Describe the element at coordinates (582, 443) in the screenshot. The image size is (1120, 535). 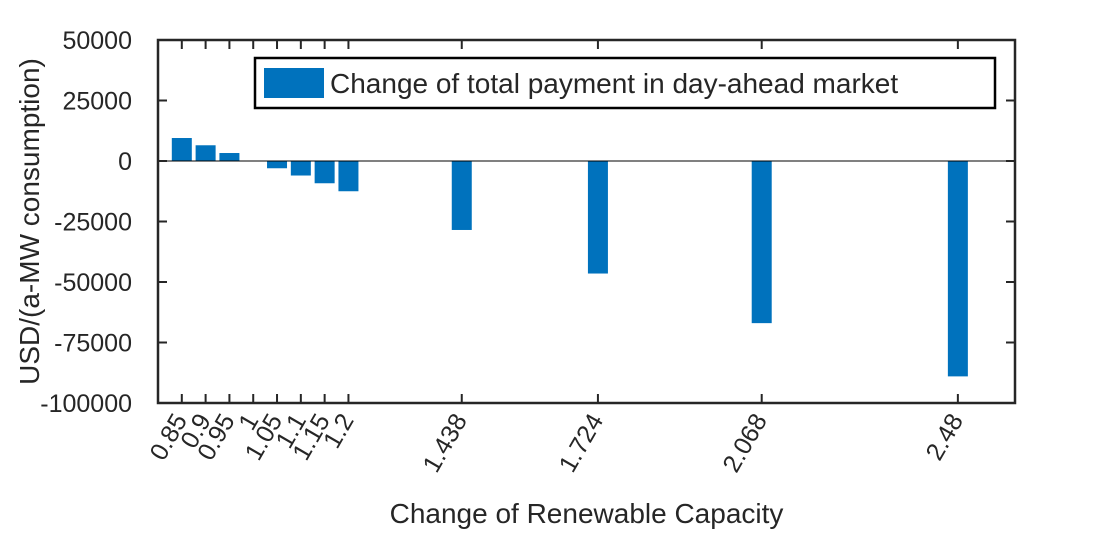
I see `x-tick-label: 1.724` at that location.